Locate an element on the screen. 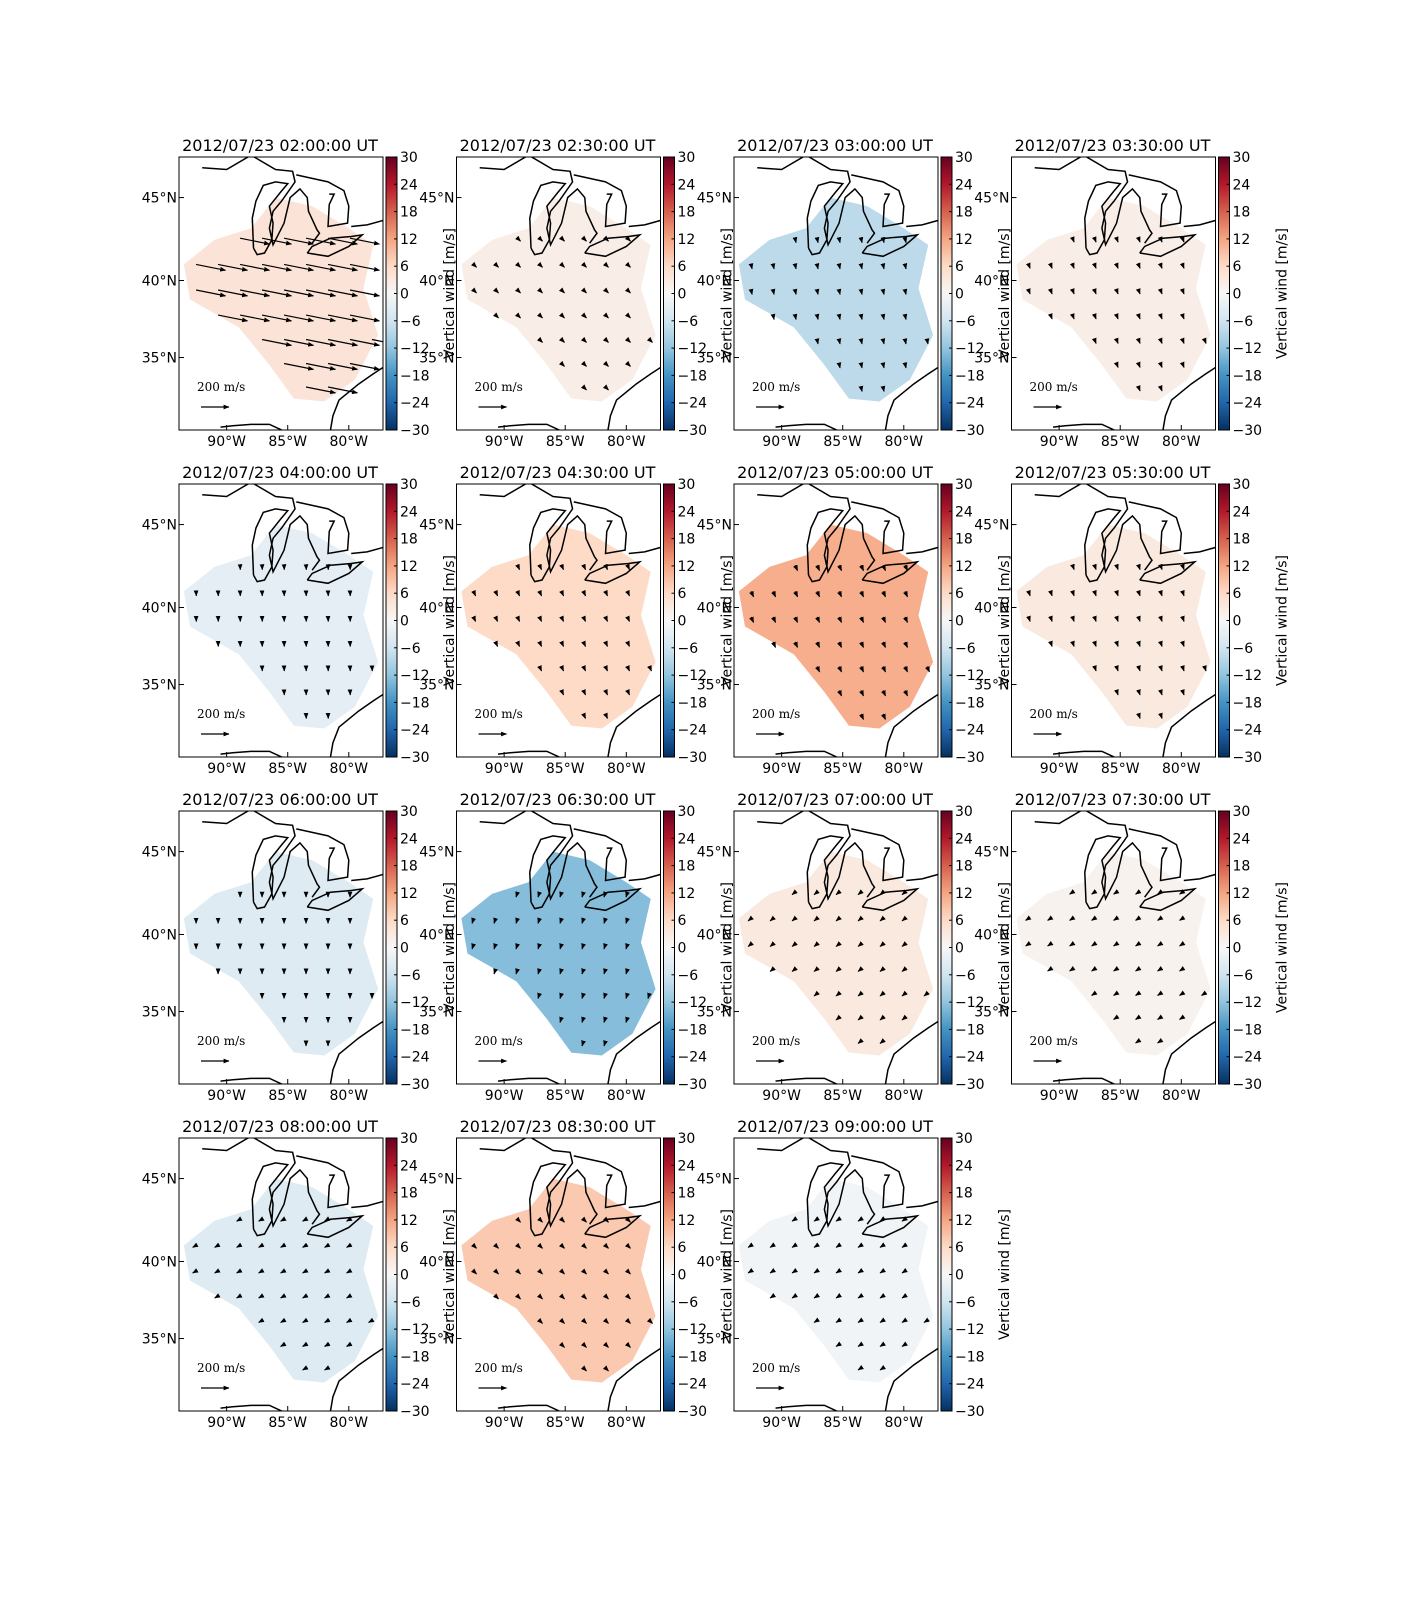 This screenshot has width=1410, height=1614. colorbar-tick-label: −12 is located at coordinates (970, 1330).